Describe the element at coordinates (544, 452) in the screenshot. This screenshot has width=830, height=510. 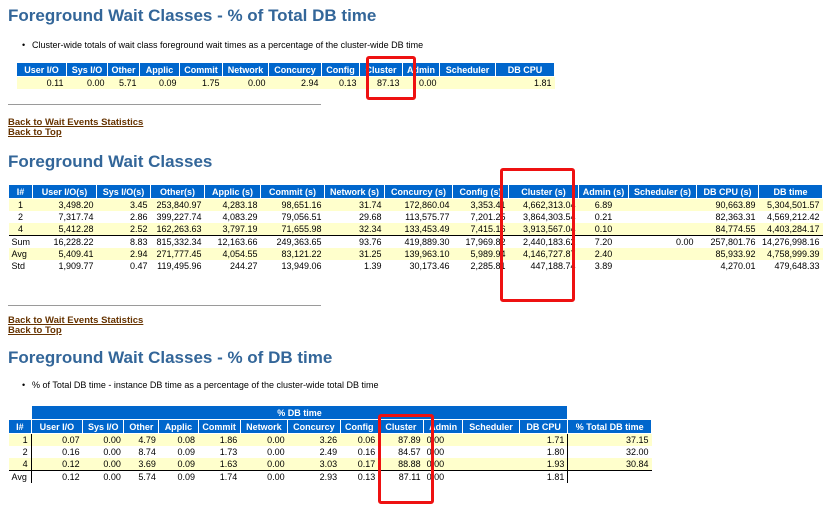
I see `cell: 1.80` at that location.